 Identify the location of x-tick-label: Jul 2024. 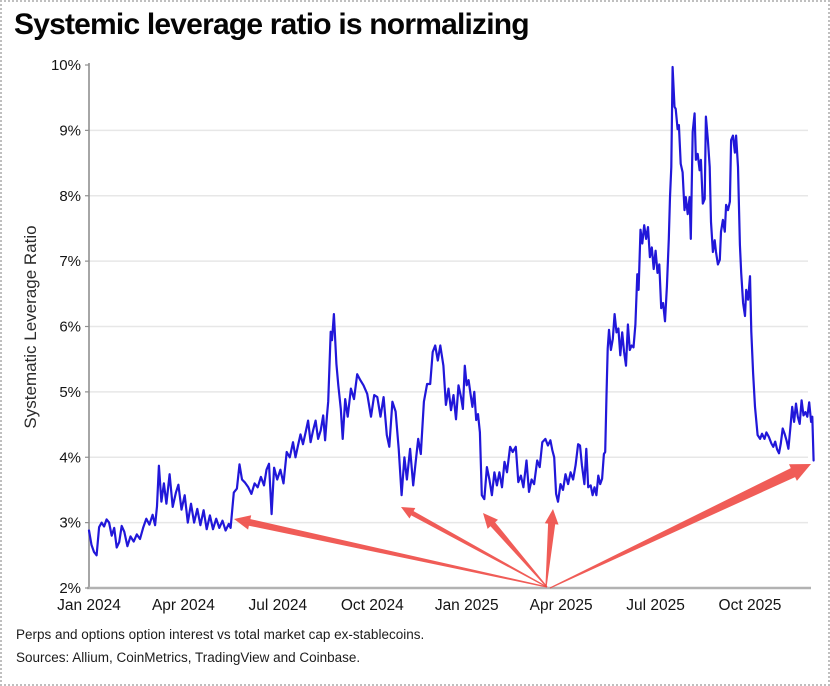
(278, 605).